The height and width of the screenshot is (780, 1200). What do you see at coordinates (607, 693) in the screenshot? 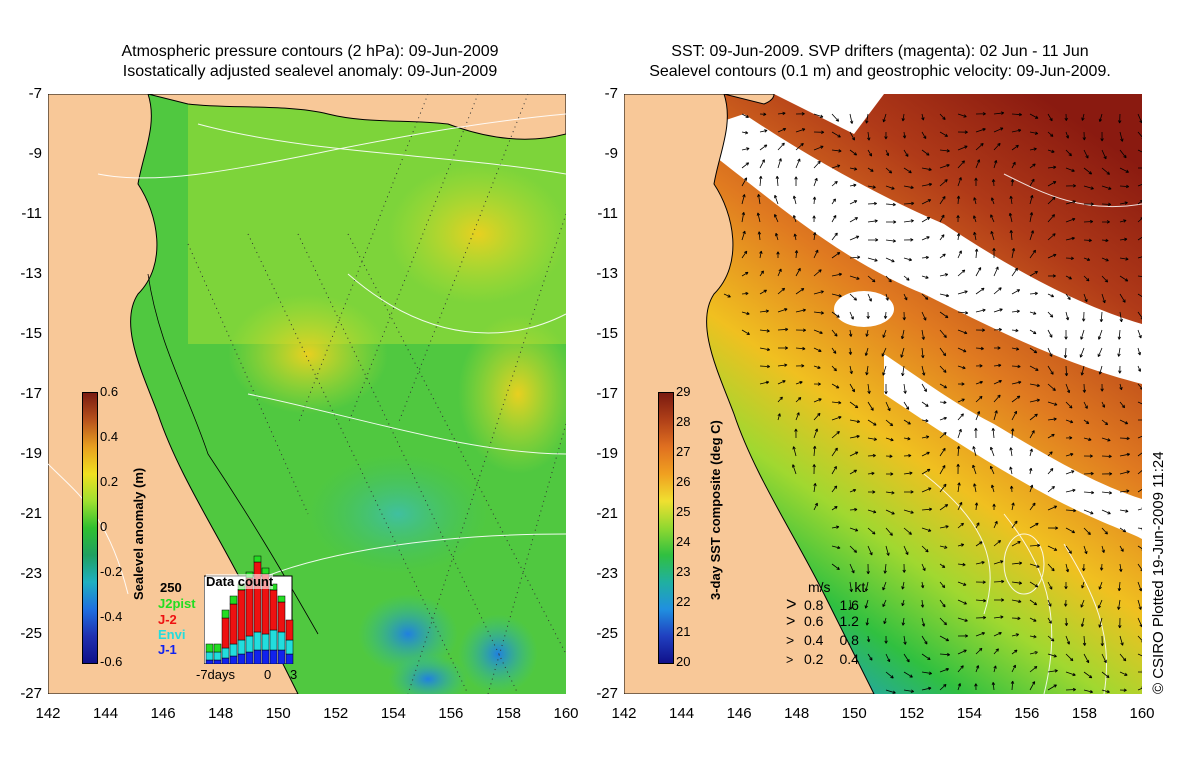
I see `right-lat-label: -27` at bounding box center [607, 693].